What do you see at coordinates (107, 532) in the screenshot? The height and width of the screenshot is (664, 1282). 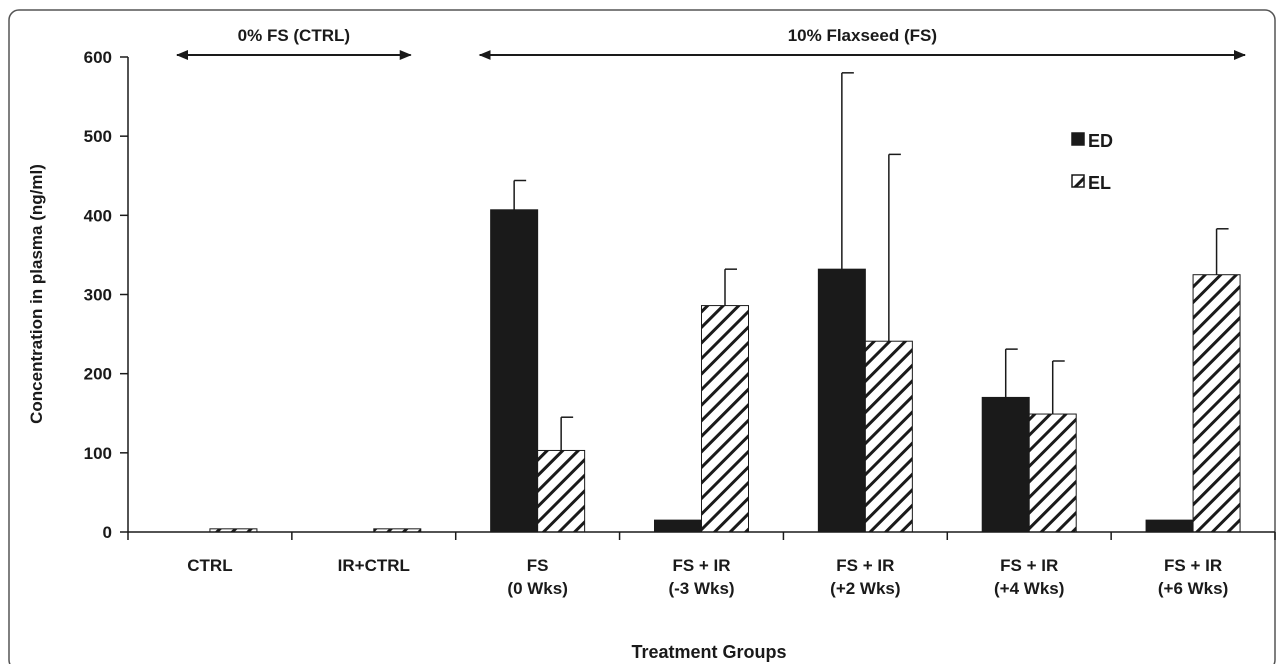 I see `y-tick-label: 0` at bounding box center [107, 532].